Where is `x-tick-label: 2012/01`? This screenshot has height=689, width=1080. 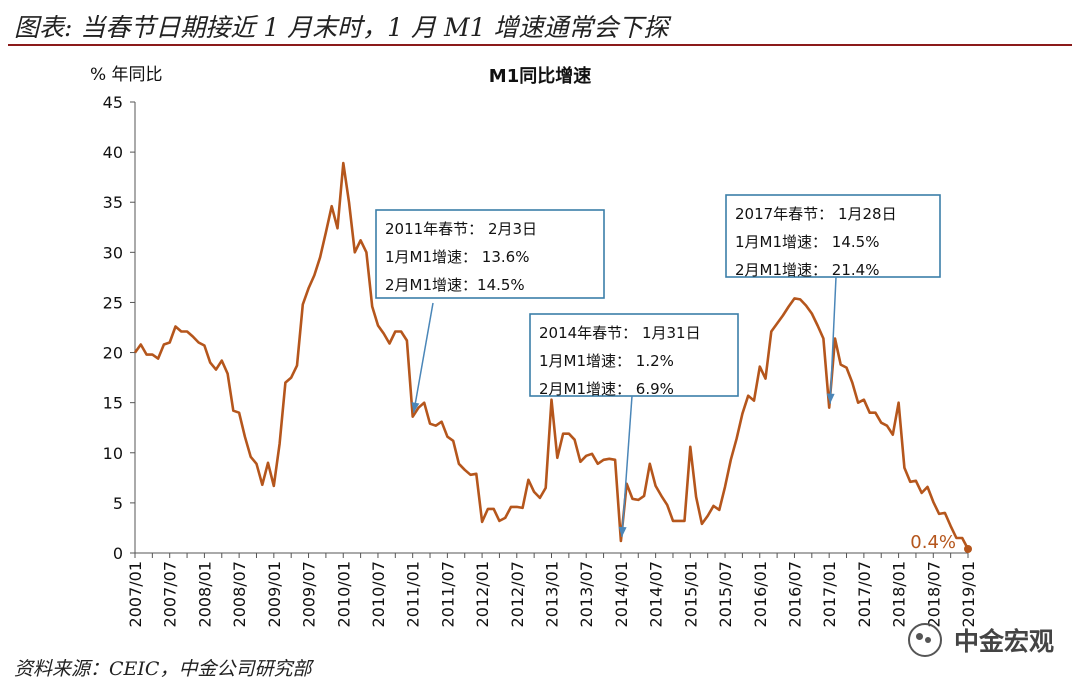 x-tick-label: 2012/01 is located at coordinates (482, 594).